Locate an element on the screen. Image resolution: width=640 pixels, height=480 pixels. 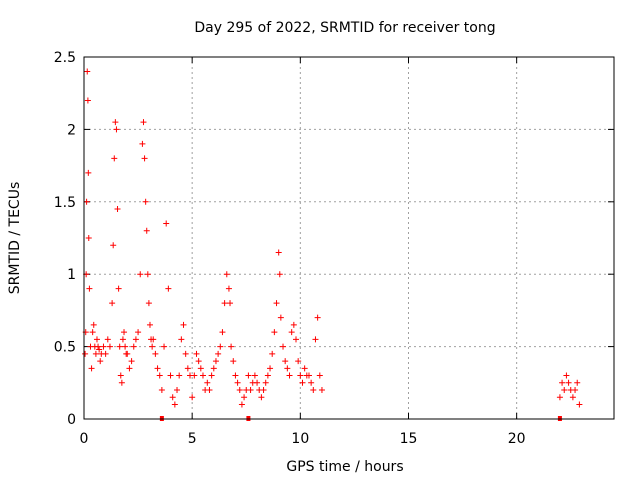
x-tick-label: 0 is located at coordinates (84, 439).